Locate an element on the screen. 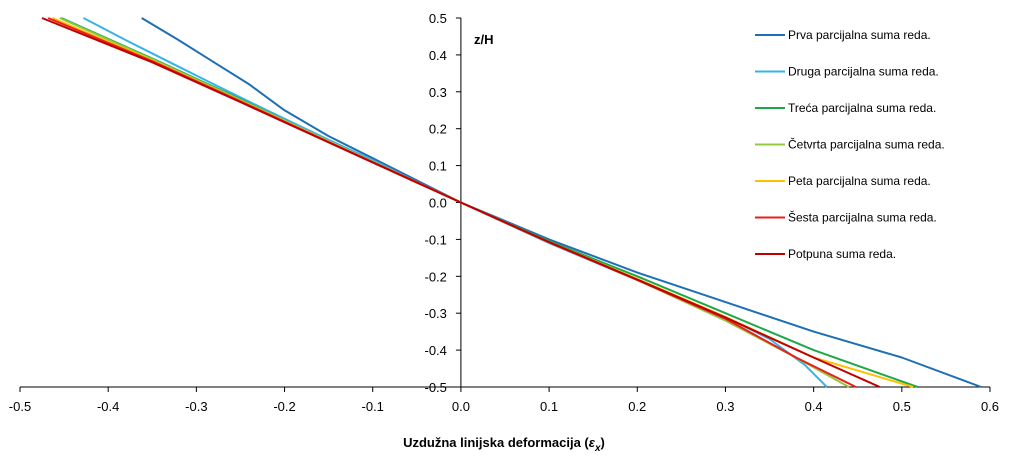 This screenshot has height=461, width=1009. y-tick-label: 0.0 is located at coordinates (438, 203).